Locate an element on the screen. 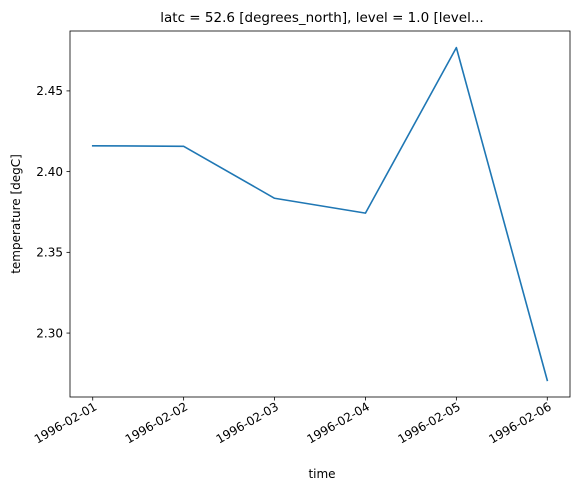 The image size is (576, 491). y-axis-label: temperature [degC] is located at coordinates (16, 214).